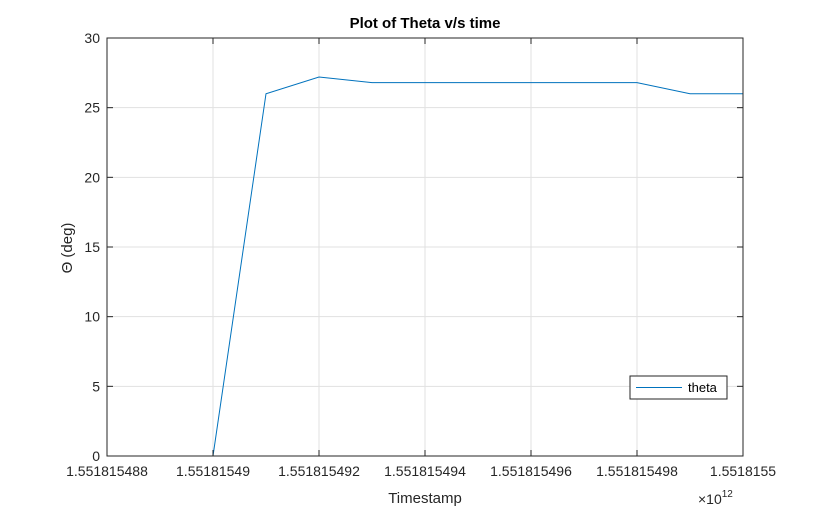 This screenshot has height=512, width=823. What do you see at coordinates (92, 317) in the screenshot?
I see `y-tick-label: 10` at bounding box center [92, 317].